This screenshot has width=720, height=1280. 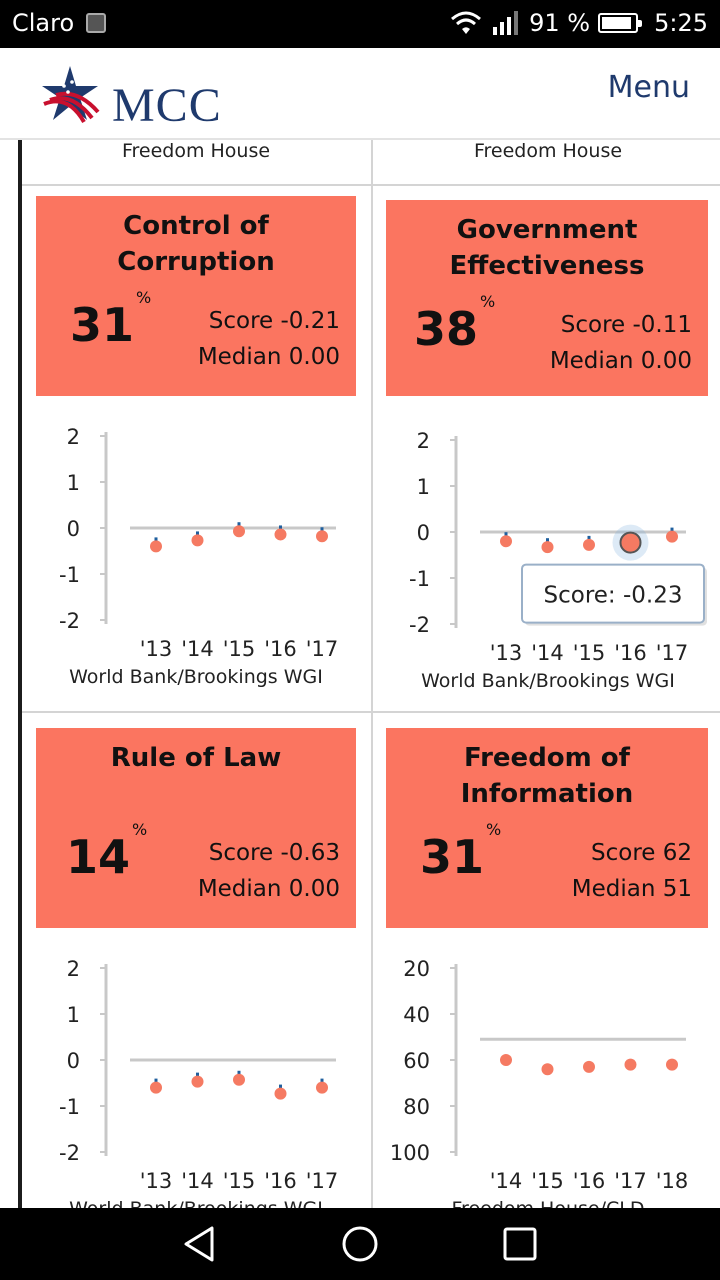 I want to click on y-tick-label: -2, so click(x=69, y=621).